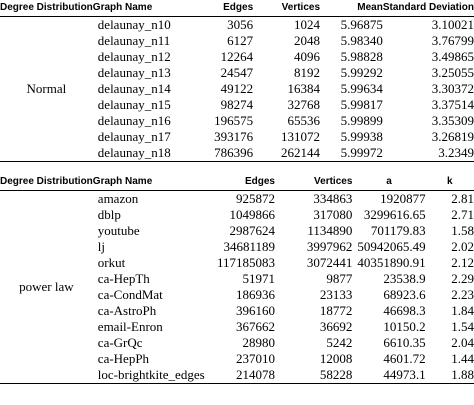  What do you see at coordinates (237, 41) in the screenshot?
I see `table-row: delaunay_n11 6127 2048 5.98340 3.76799` at bounding box center [237, 41].